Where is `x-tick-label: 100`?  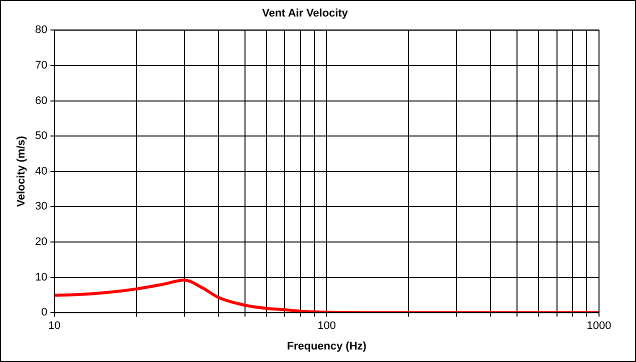
x-tick-label: 100 is located at coordinates (327, 326).